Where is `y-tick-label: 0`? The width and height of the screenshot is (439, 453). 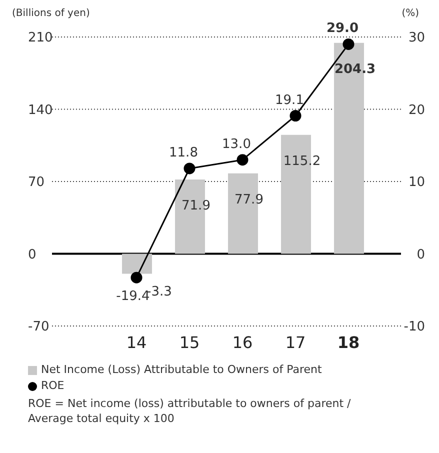
y-tick-label: 0 is located at coordinates (32, 254).